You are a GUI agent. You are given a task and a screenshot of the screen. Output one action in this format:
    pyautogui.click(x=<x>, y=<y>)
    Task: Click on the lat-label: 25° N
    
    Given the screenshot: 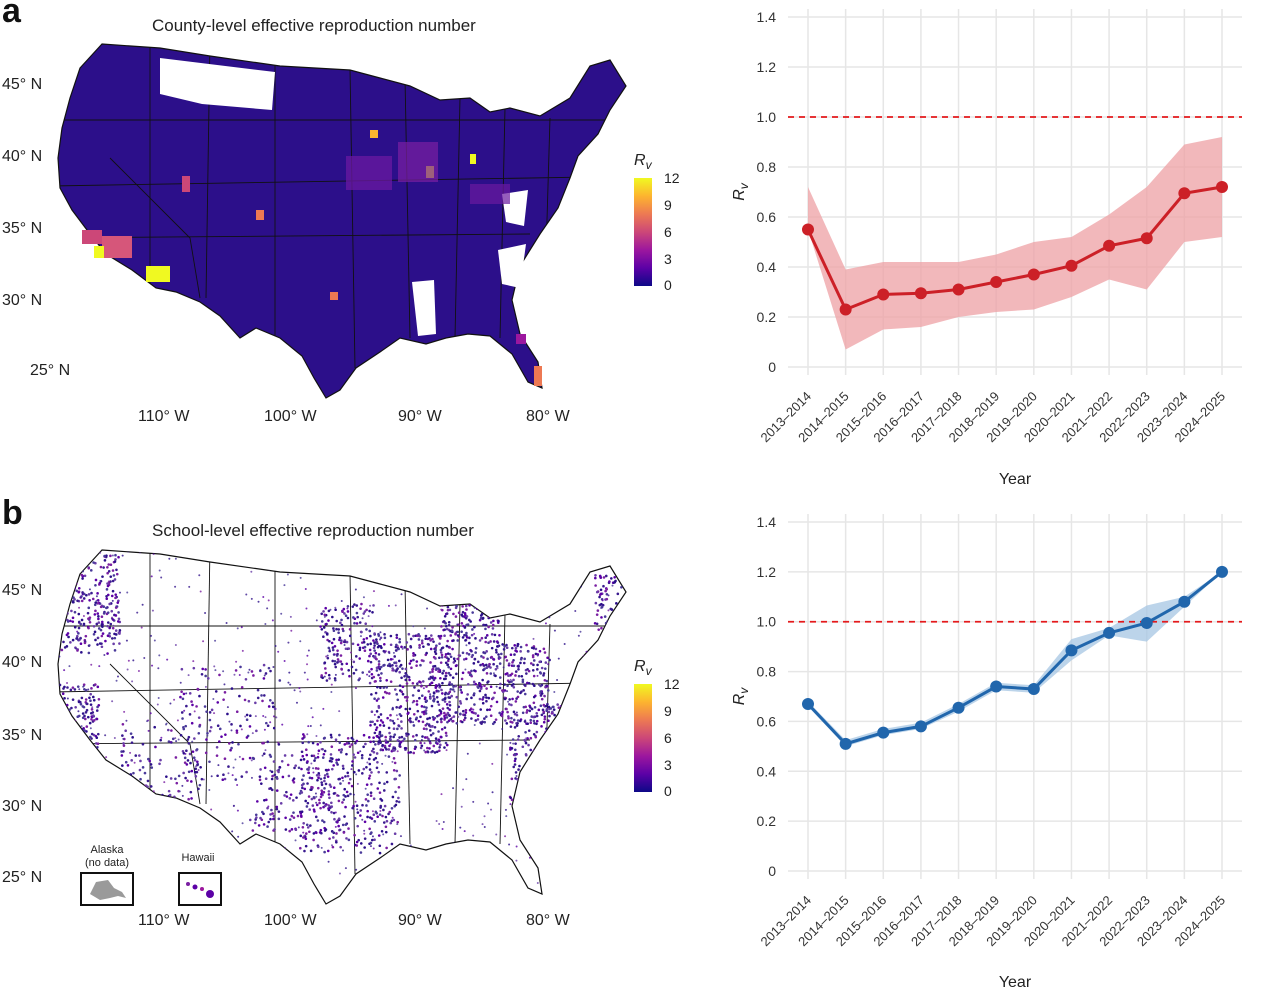 What is the action you would take?
    pyautogui.click(x=50, y=370)
    